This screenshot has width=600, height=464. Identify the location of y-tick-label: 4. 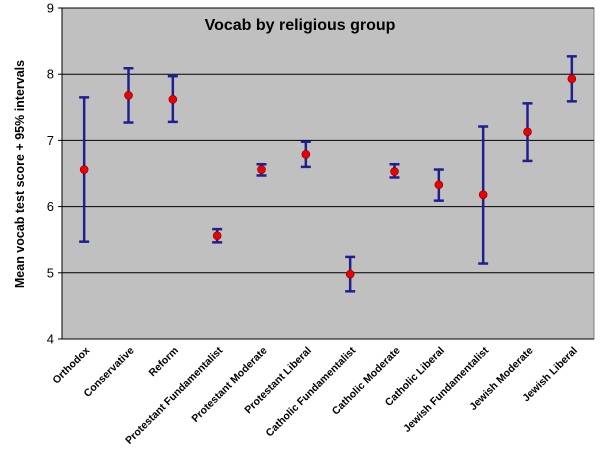
(50, 339).